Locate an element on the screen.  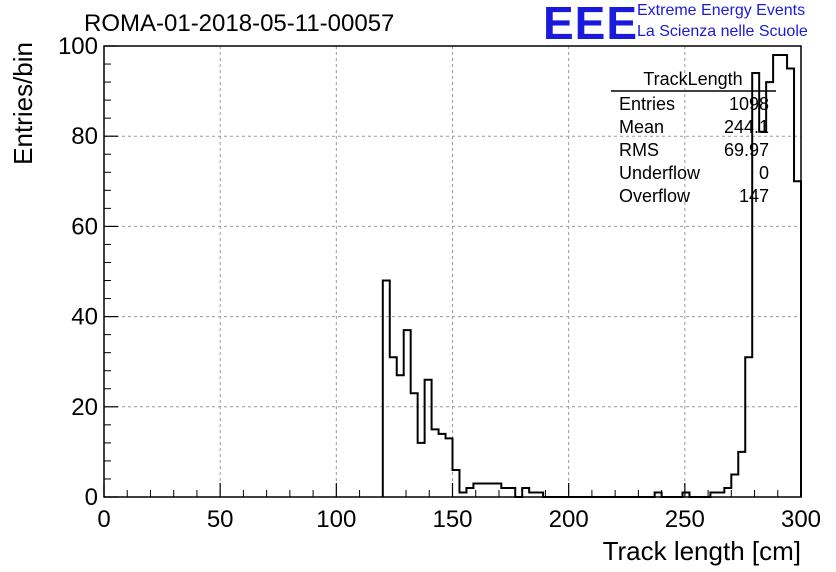
eee-logo-line-1: Extreme Energy Events is located at coordinates (721, 10).